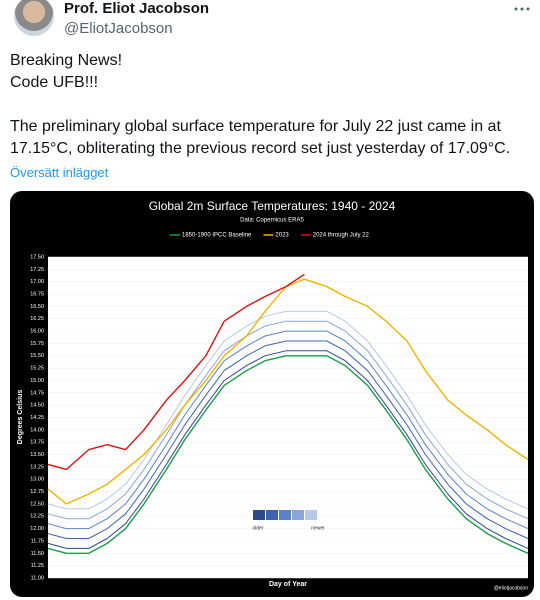 This screenshot has width=540, height=600. I want to click on more-menu, so click(522, 9).